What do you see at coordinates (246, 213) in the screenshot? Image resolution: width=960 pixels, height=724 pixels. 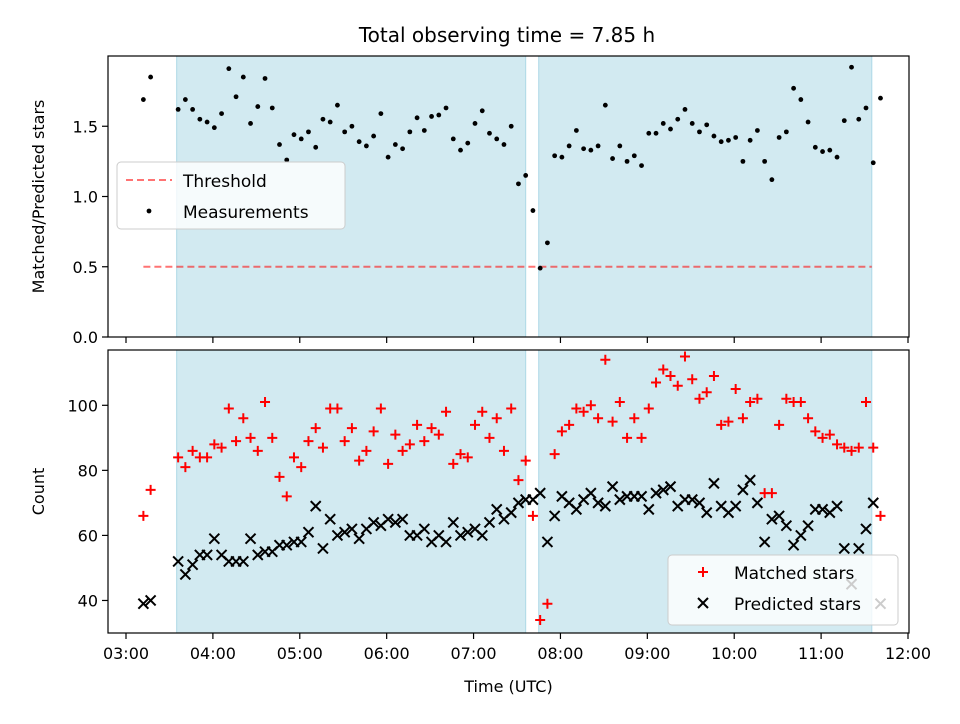 I see `legend-measurement-label: Measurements` at bounding box center [246, 213].